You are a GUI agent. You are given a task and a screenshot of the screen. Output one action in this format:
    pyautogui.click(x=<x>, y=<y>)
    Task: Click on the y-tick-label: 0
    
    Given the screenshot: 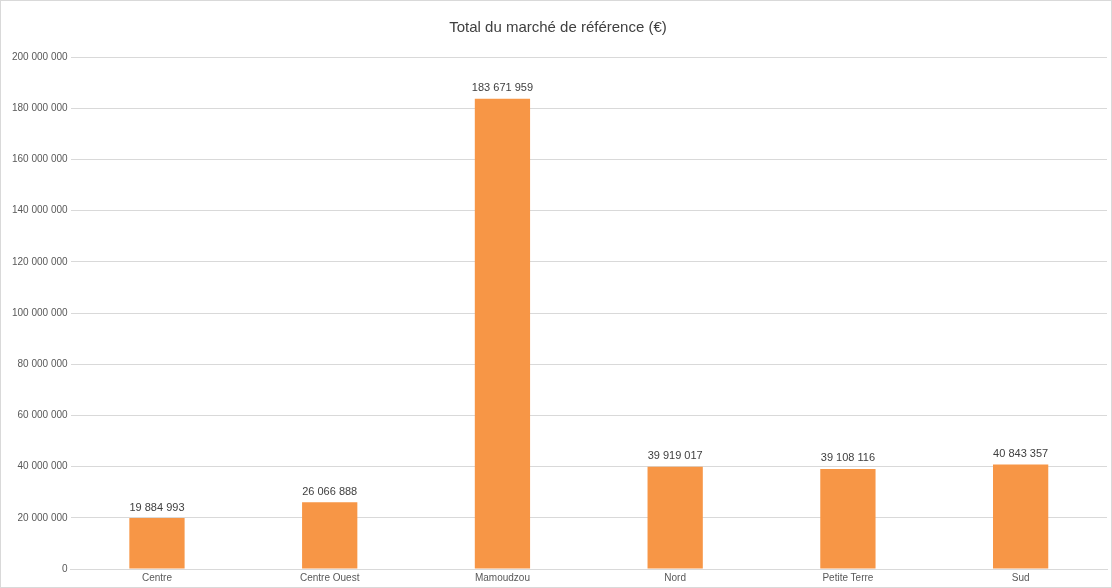 What is the action you would take?
    pyautogui.click(x=65, y=568)
    